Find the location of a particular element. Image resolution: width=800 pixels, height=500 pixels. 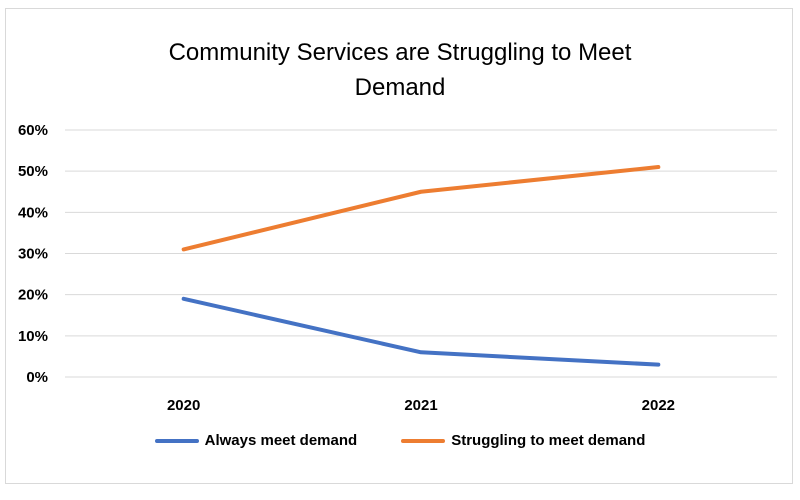

x-tick-label: 2021 is located at coordinates (420, 405).